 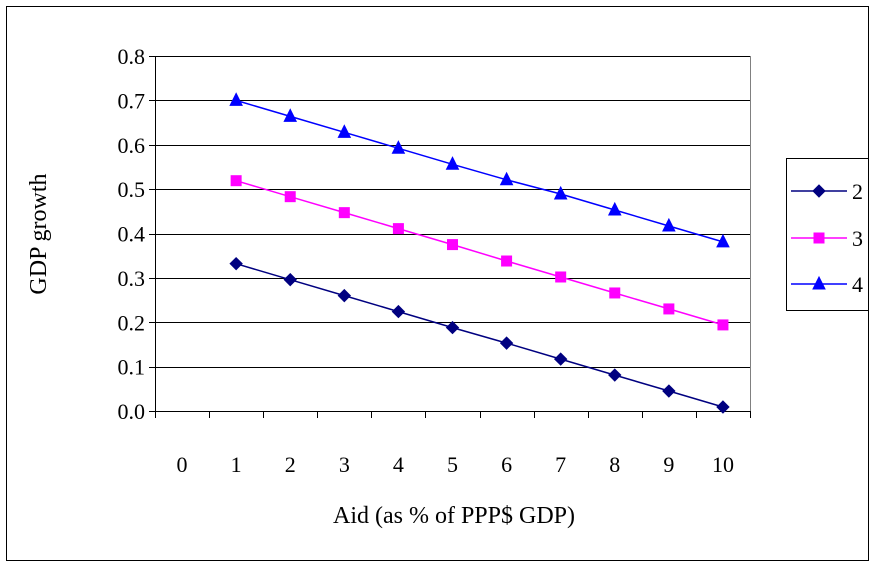 I want to click on x-axis-label: Aid (as % of PPP$ GDP), so click(x=454, y=516).